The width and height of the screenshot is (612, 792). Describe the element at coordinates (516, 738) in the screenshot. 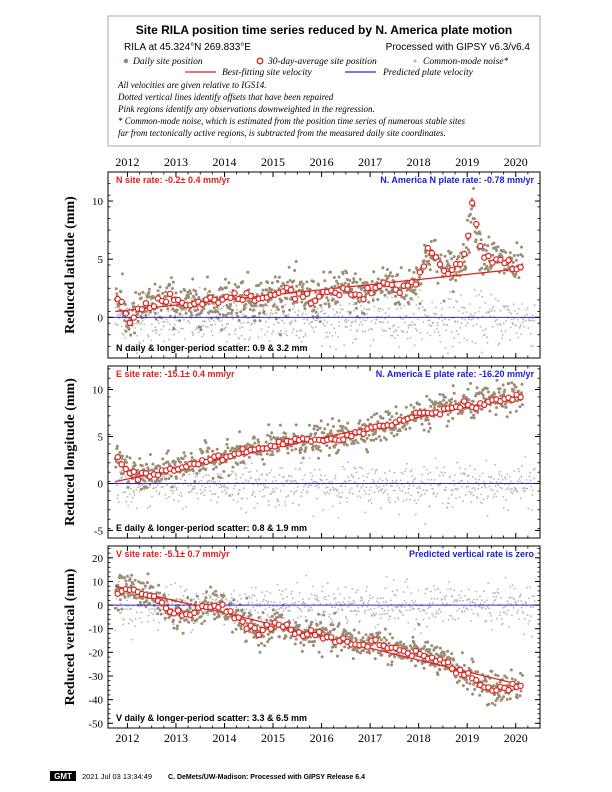

I see `x-tick-label: 2020` at that location.